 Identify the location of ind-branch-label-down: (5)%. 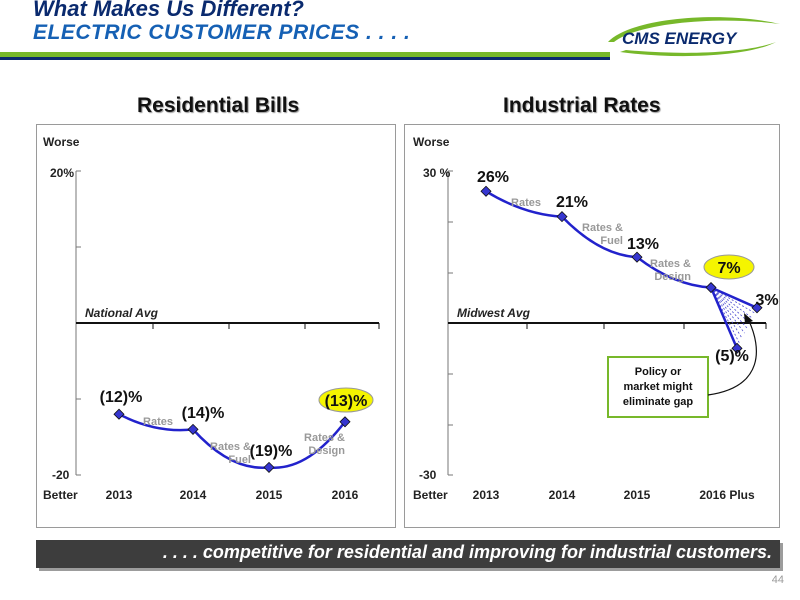
(732, 356).